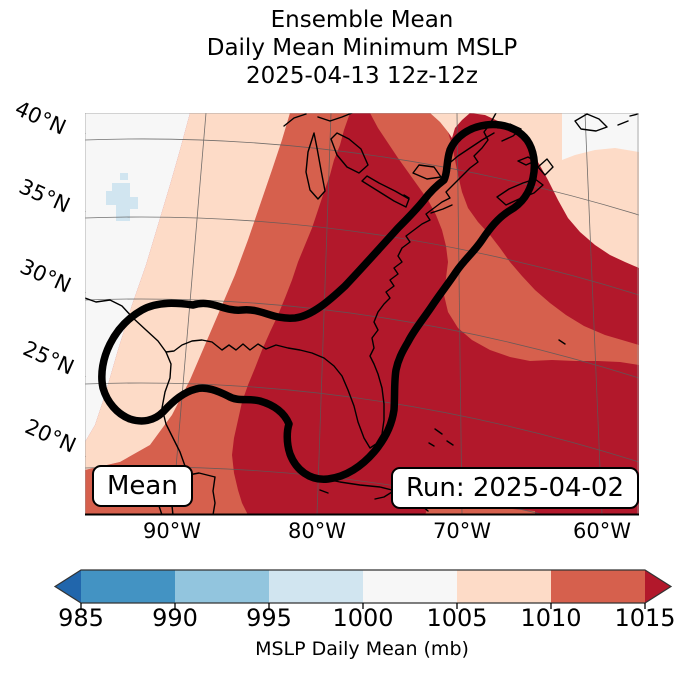  What do you see at coordinates (457, 618) in the screenshot?
I see `cb-tick-1005: 1005` at bounding box center [457, 618].